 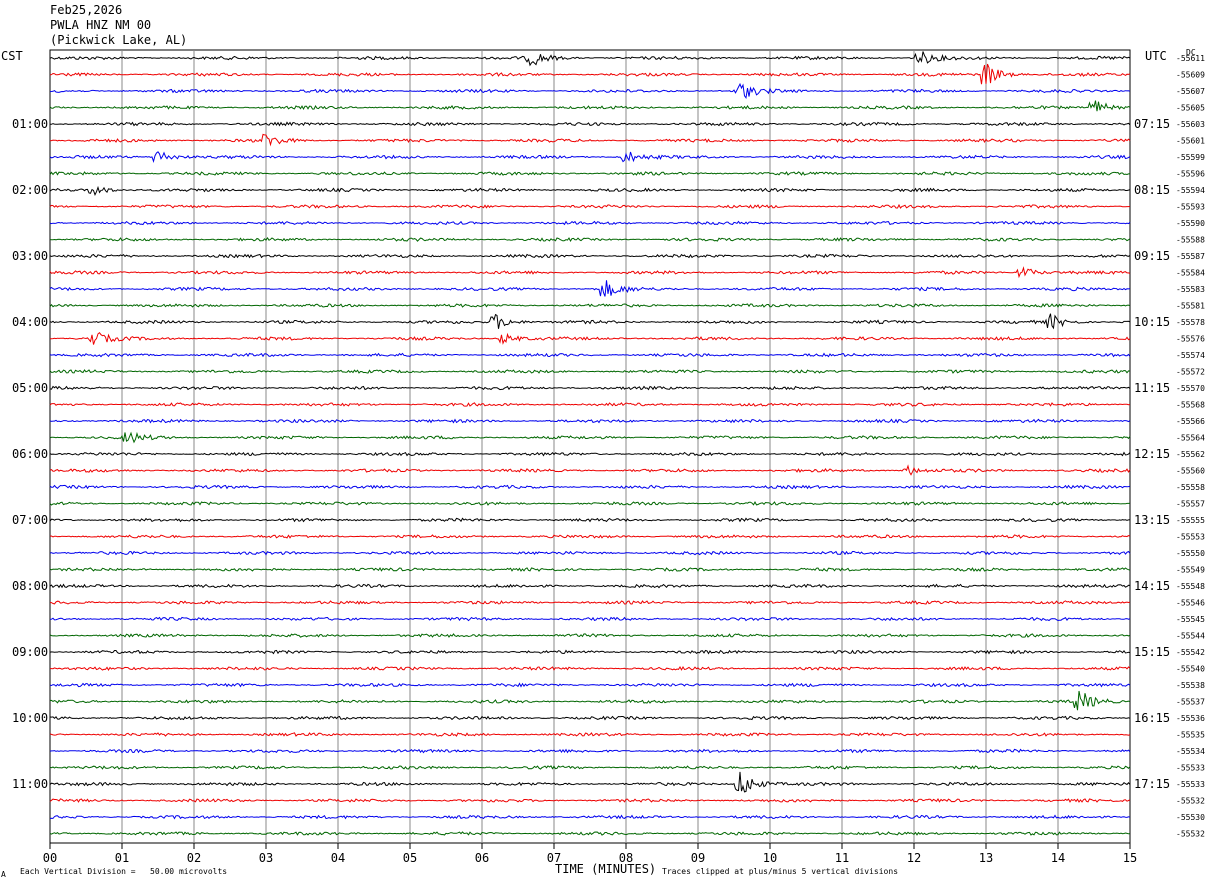 What do you see at coordinates (30, 784) in the screenshot?
I see `left-hour-label-10: 11:00` at bounding box center [30, 784].